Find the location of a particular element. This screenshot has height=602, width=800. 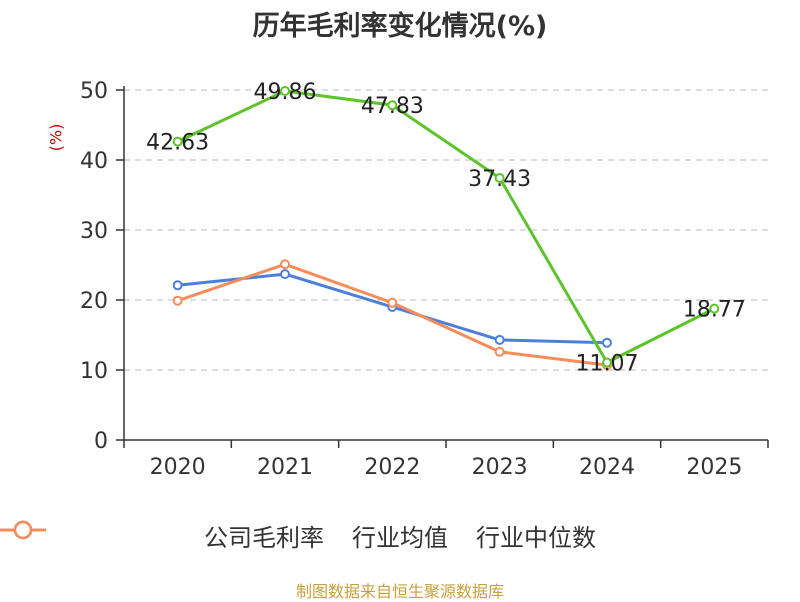

legend-item-industry-mean: 行业均值 is located at coordinates (224, 535).